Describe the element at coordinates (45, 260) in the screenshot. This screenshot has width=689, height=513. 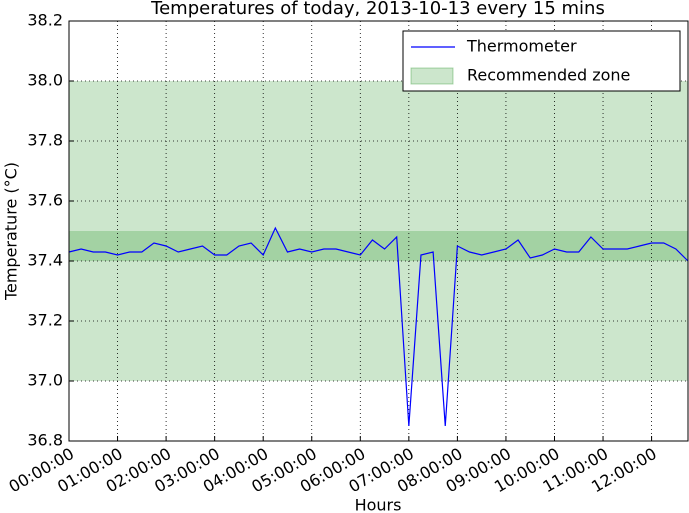
I see `y-tick-label: 37.4` at that location.